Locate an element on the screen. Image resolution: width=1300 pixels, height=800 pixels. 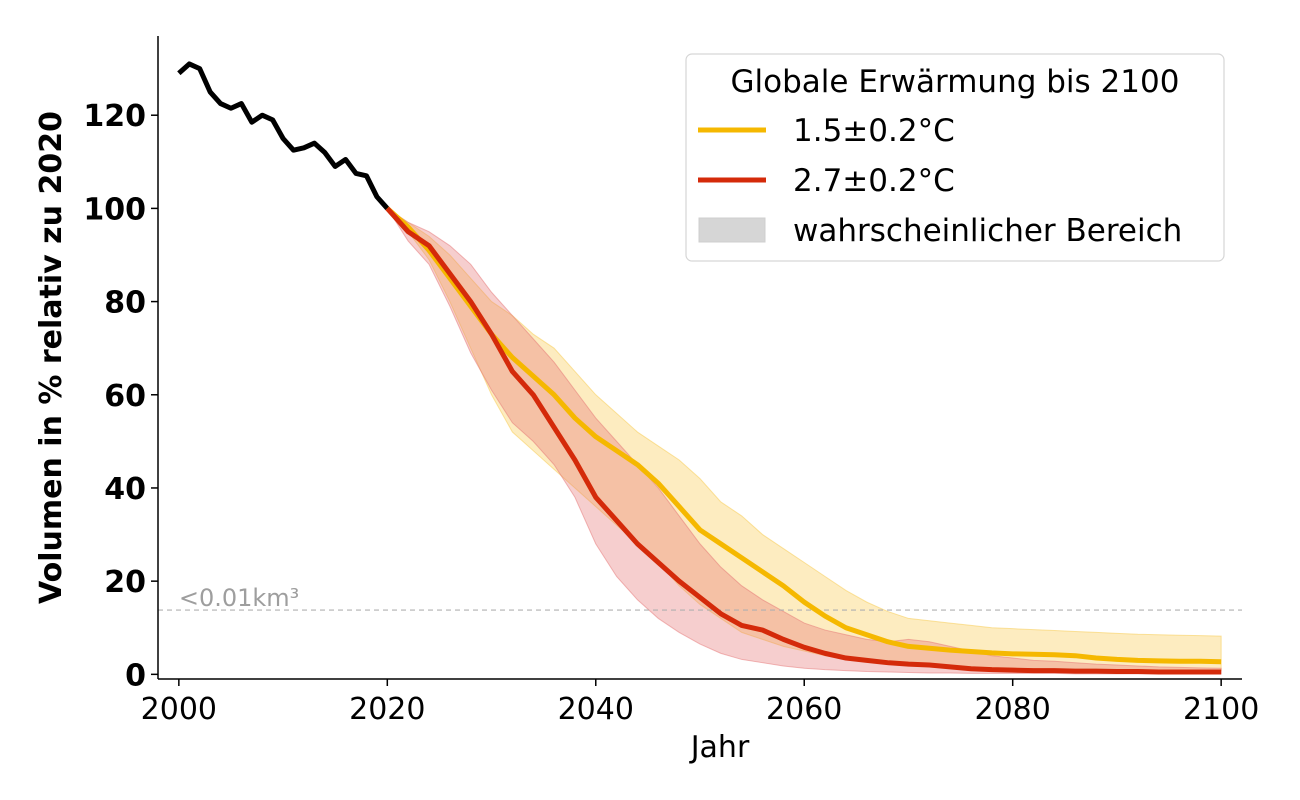
y-tick-label: 120 is located at coordinates (114, 116).